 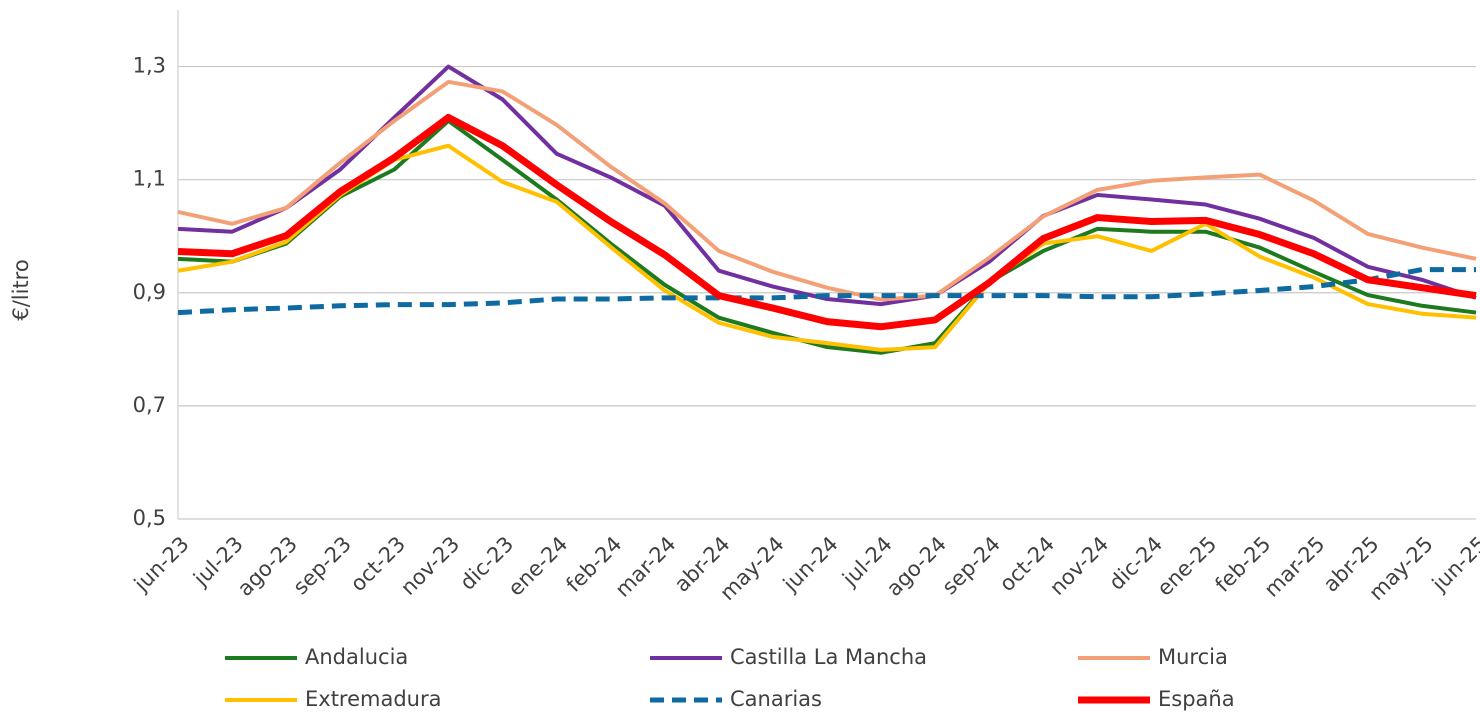 What do you see at coordinates (430, 566) in the screenshot?
I see `x-tick-label: nov-23` at bounding box center [430, 566].